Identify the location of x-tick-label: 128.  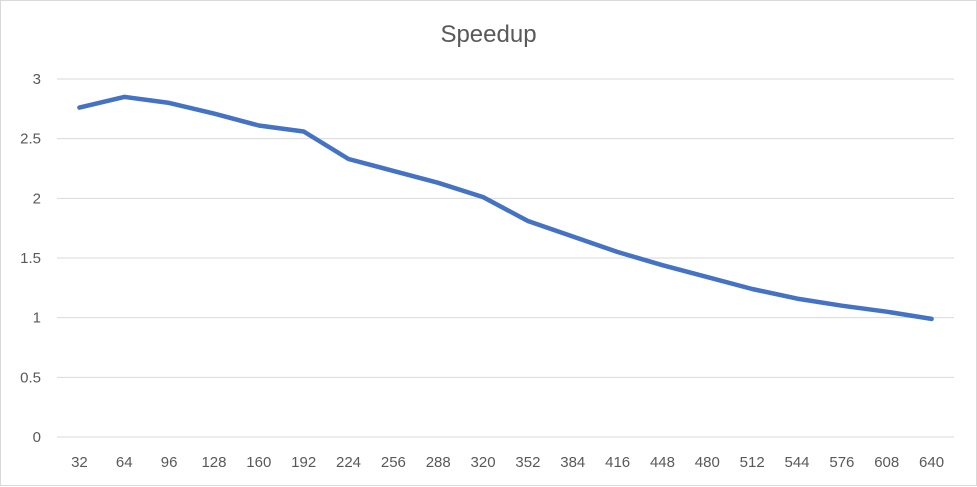
(213, 462).